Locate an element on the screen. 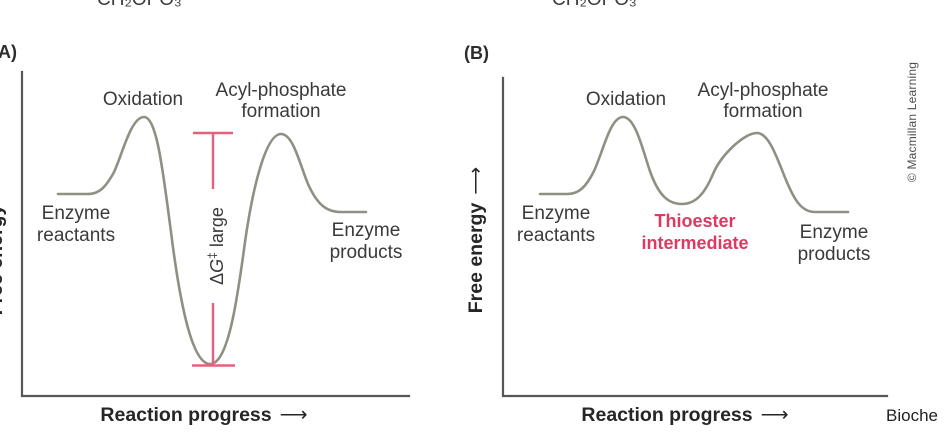  panel-b-energy-curve is located at coordinates (694, 164).